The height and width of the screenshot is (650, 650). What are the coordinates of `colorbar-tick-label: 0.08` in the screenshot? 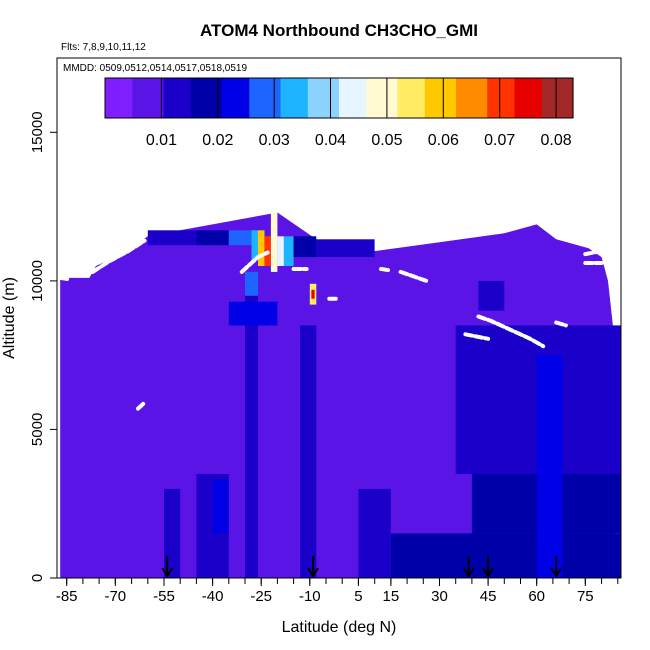 It's located at (556, 140).